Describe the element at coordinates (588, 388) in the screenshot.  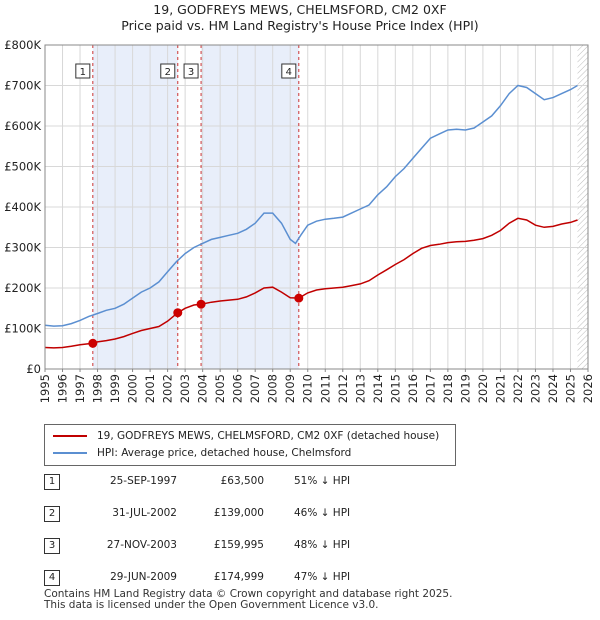
I see `x-tick-label: 2026` at that location.